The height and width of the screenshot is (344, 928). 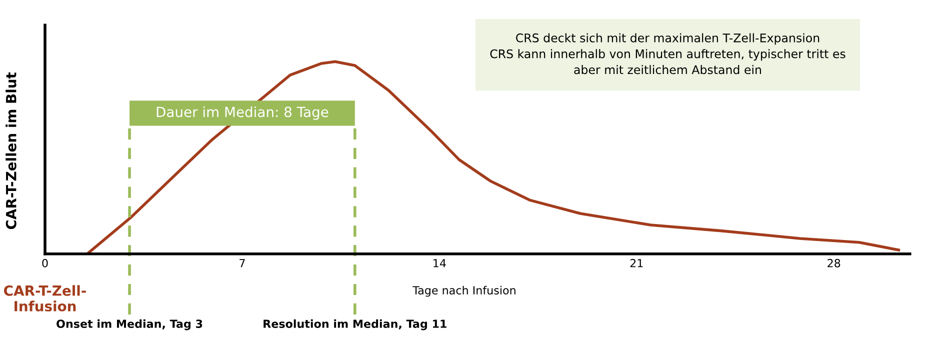 What do you see at coordinates (668, 53) in the screenshot?
I see `annotation: CRS deckt sich mit der maximalen T-Zell-Expansion CRS kann innerhalb von Minuten auftreten, typischer tritt es aber mit zeitlichem Abstand ein` at bounding box center [668, 53].